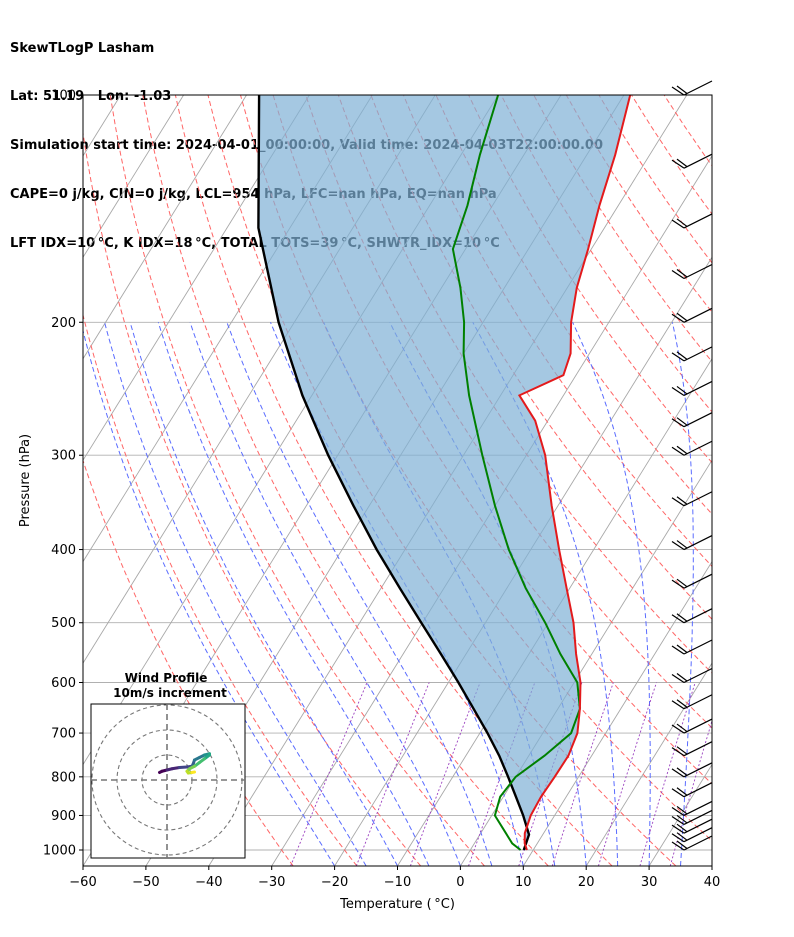 This screenshot has height=937, width=794. I want to click on y-tick-label: 300, so click(63, 456).